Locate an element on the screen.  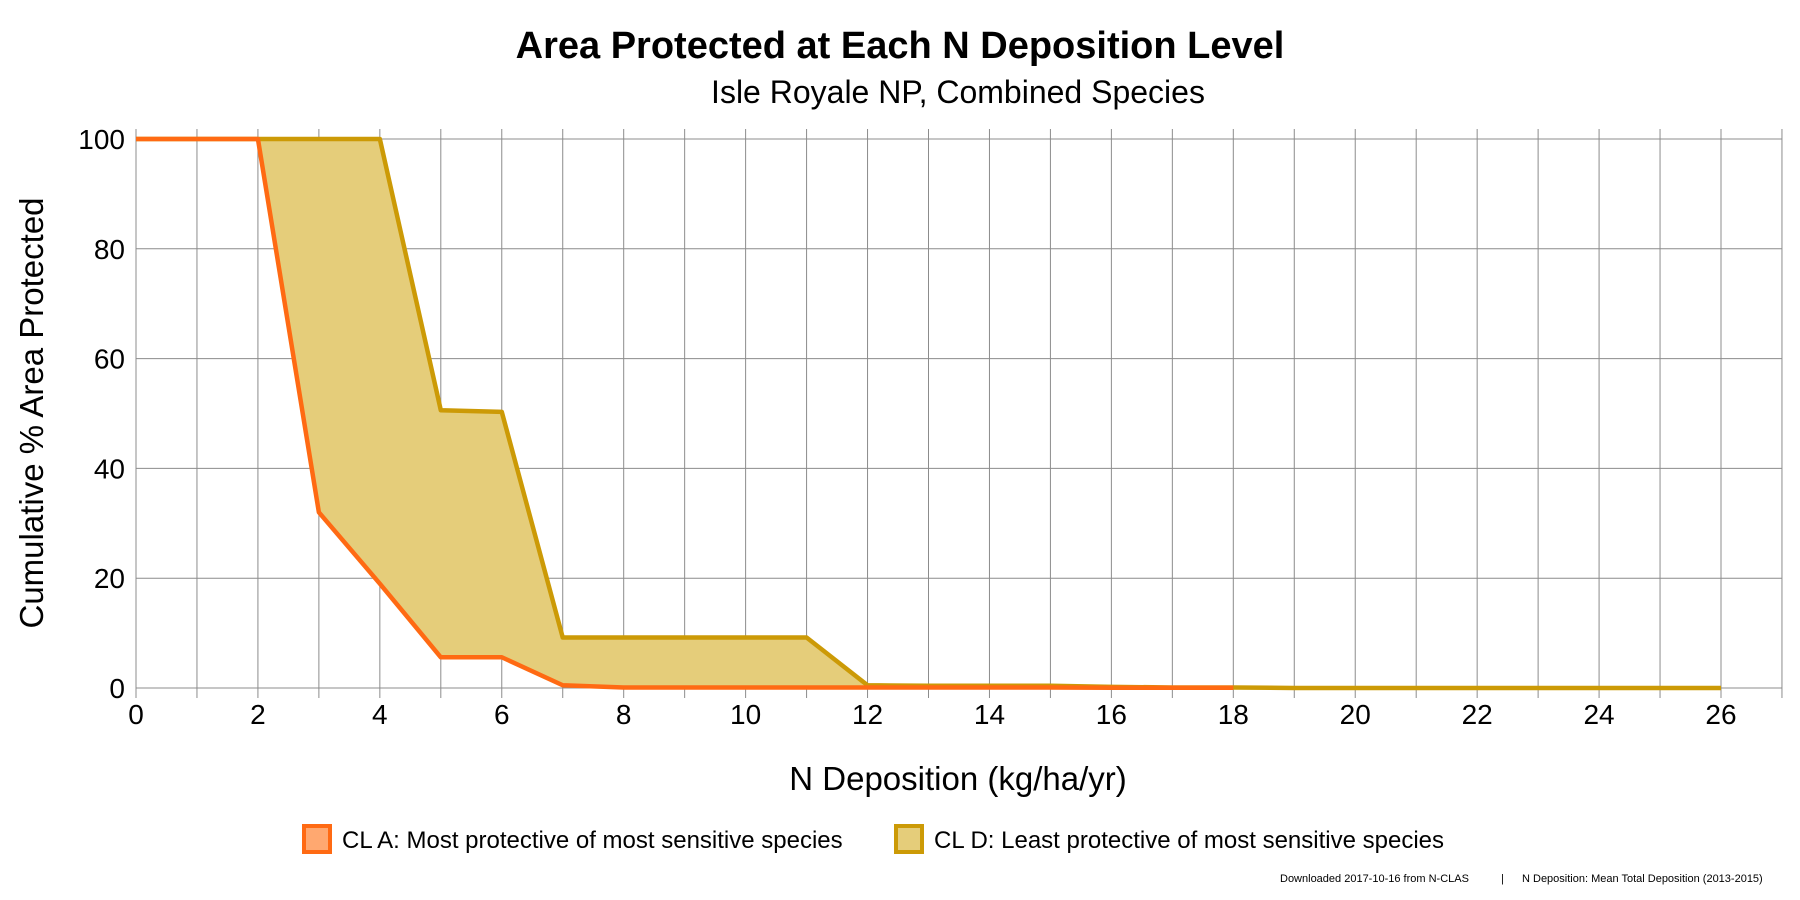
y-tick-label: 100 is located at coordinates (101, 139).